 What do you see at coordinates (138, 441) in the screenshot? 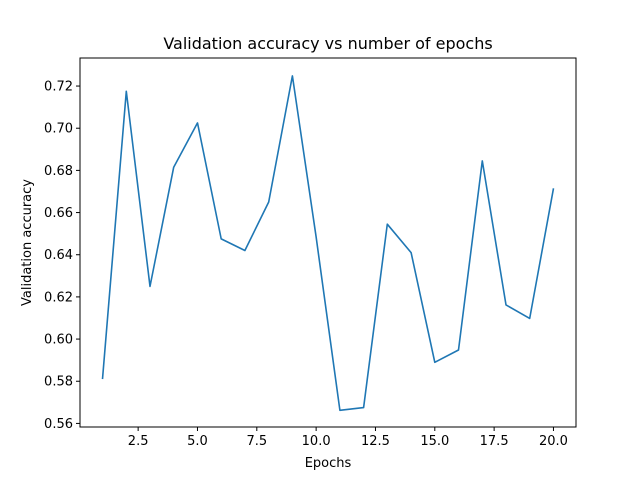
I see `x-tick-label: 2.5` at bounding box center [138, 441].